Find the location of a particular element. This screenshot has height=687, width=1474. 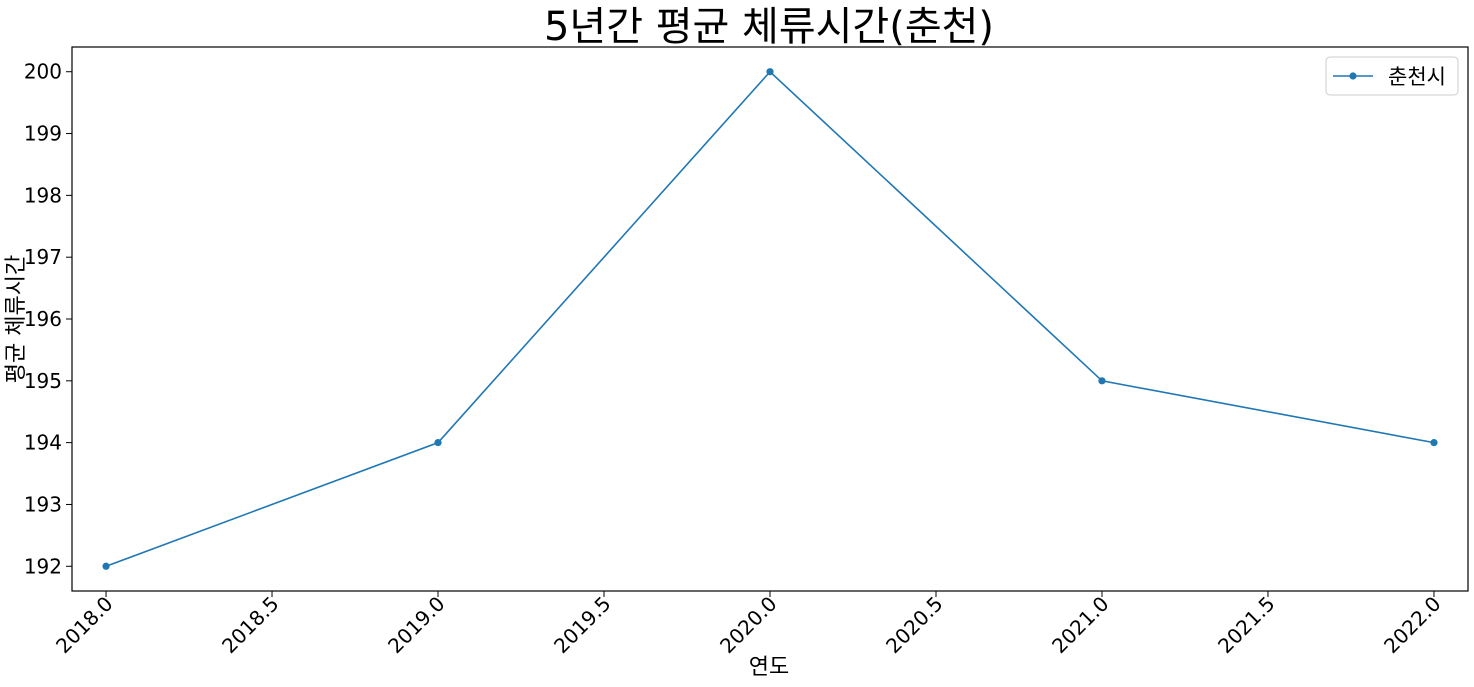

y-axis-label: 평균 체류시간 is located at coordinates (16, 319).